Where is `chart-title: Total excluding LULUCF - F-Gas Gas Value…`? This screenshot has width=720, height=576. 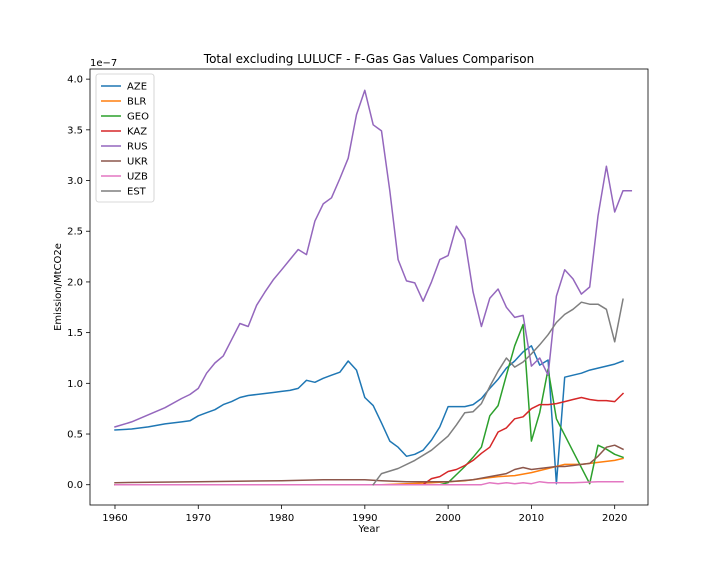 chart-title: Total excluding LULUCF - F-Gas Gas Value… is located at coordinates (368, 59).